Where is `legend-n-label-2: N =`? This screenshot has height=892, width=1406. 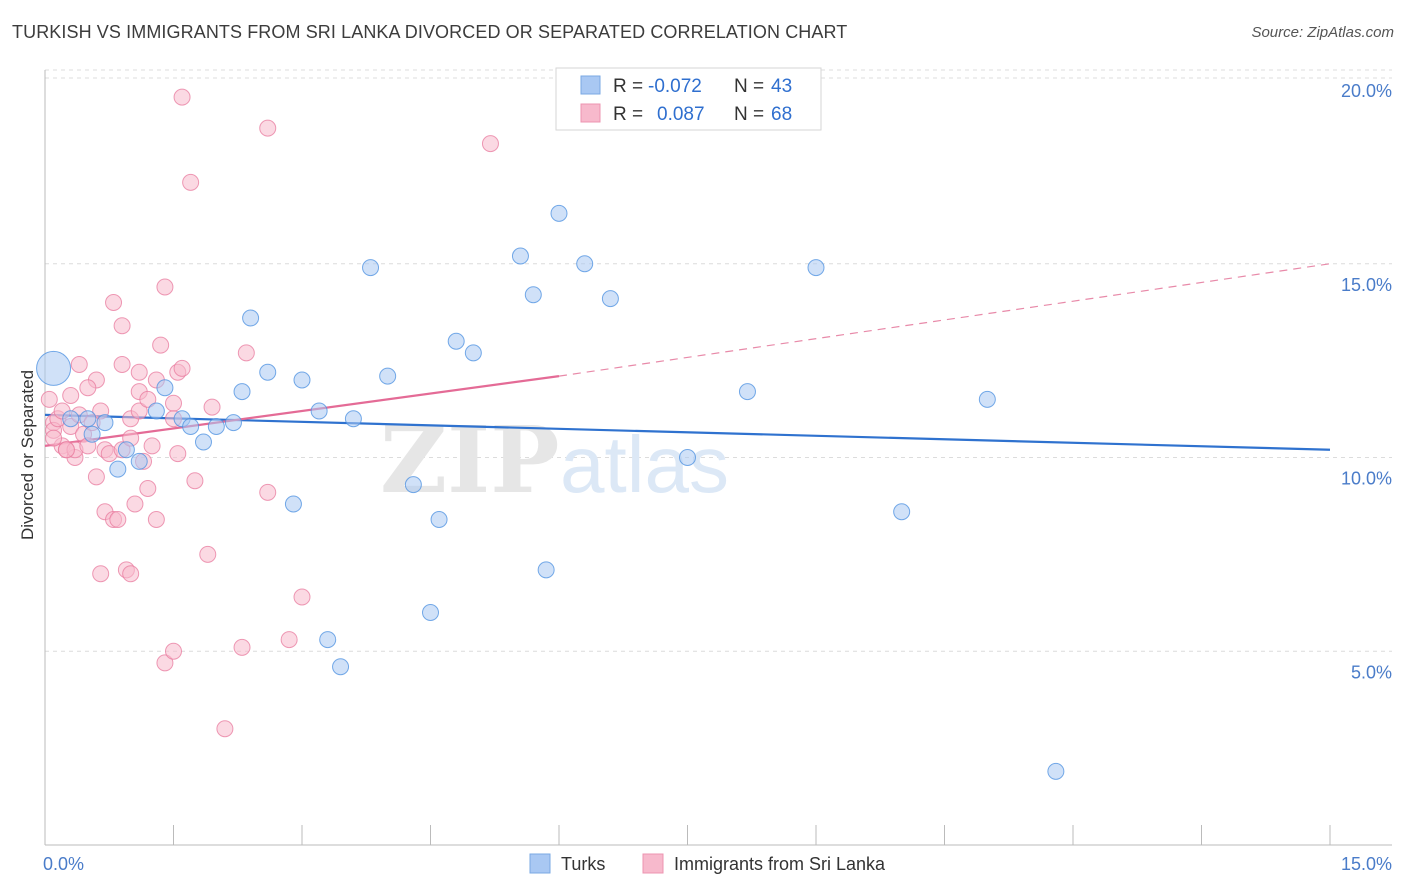
legend-n-label-2: N = is located at coordinates (749, 114).